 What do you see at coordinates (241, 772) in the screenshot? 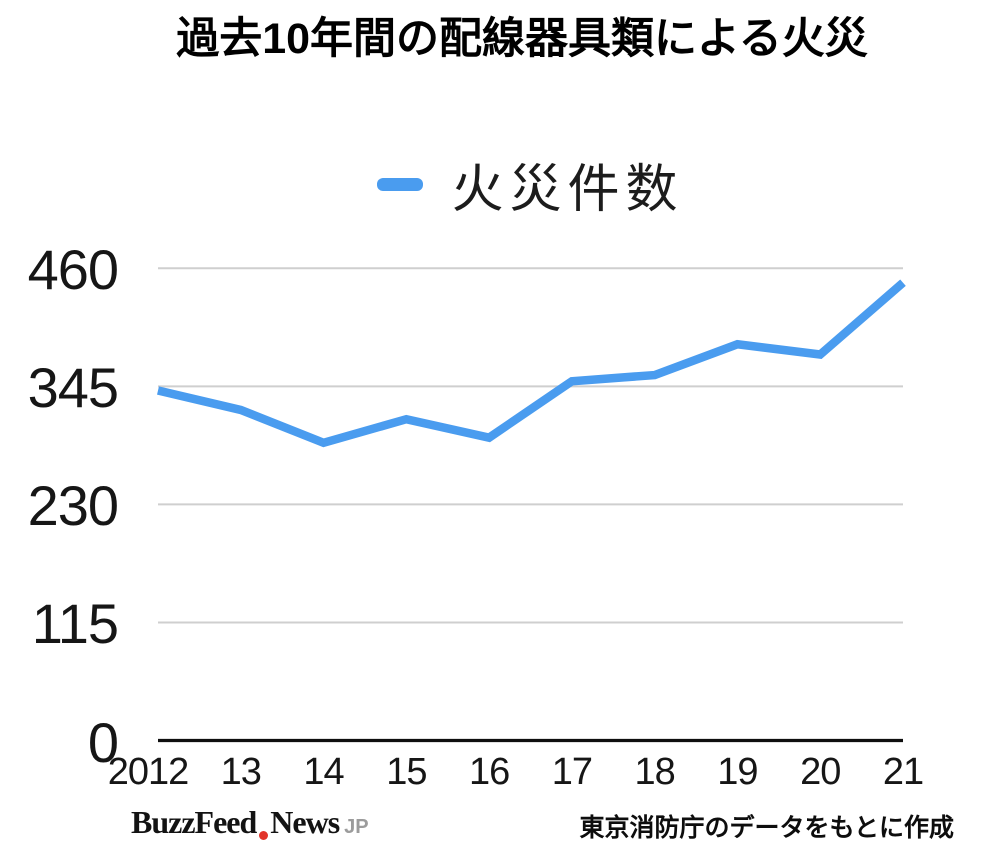
I see `x-axis-tick-label: 13` at bounding box center [241, 772].